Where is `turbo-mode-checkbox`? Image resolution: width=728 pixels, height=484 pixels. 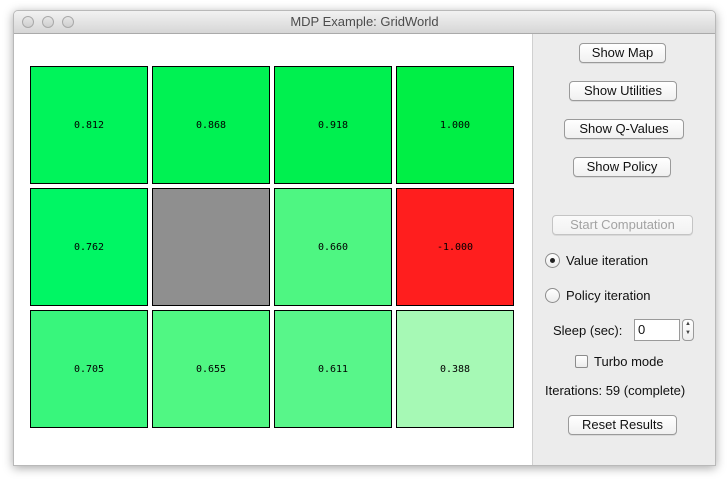 turbo-mode-checkbox is located at coordinates (581, 361).